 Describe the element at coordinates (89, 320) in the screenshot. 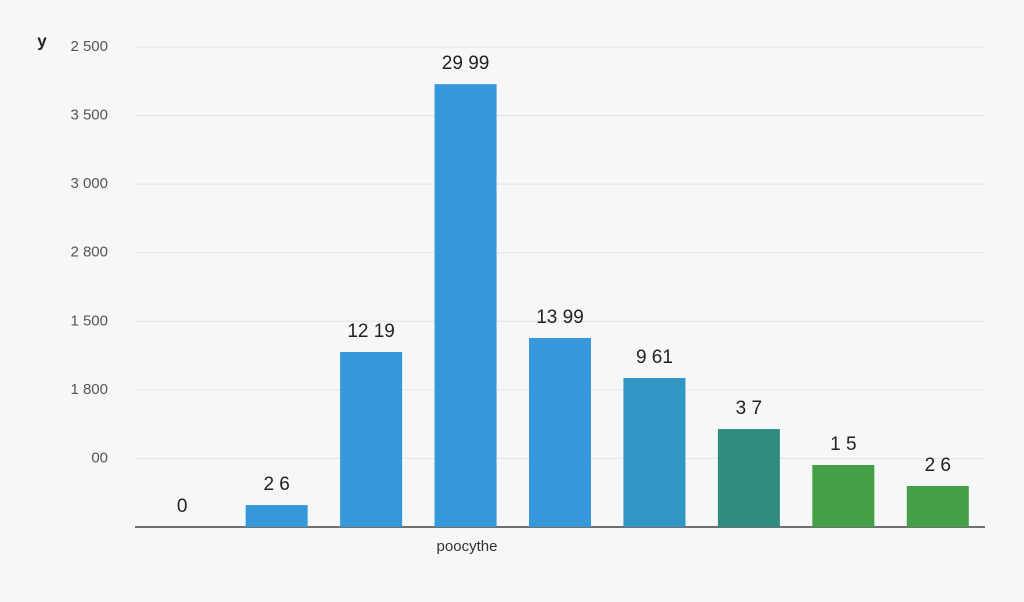

I see `y-tick-label: 1 500` at that location.